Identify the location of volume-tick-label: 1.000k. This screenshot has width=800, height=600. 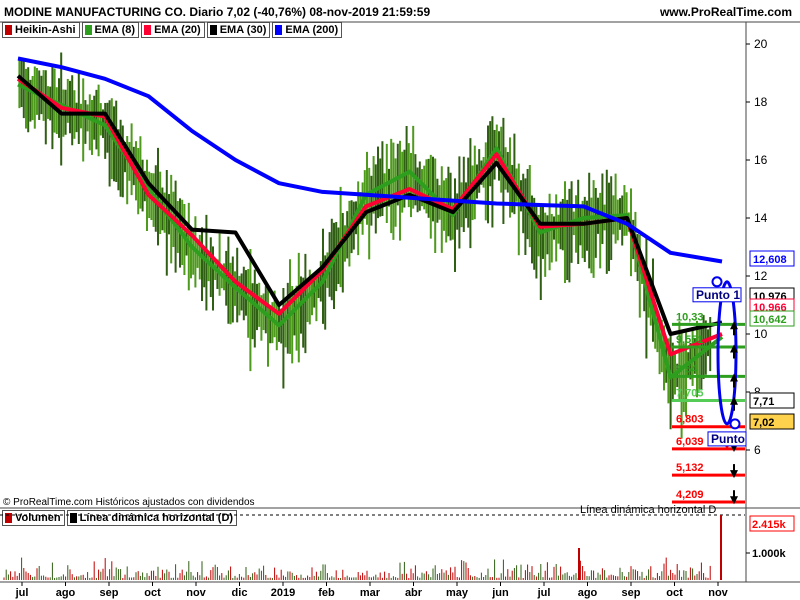
(769, 554).